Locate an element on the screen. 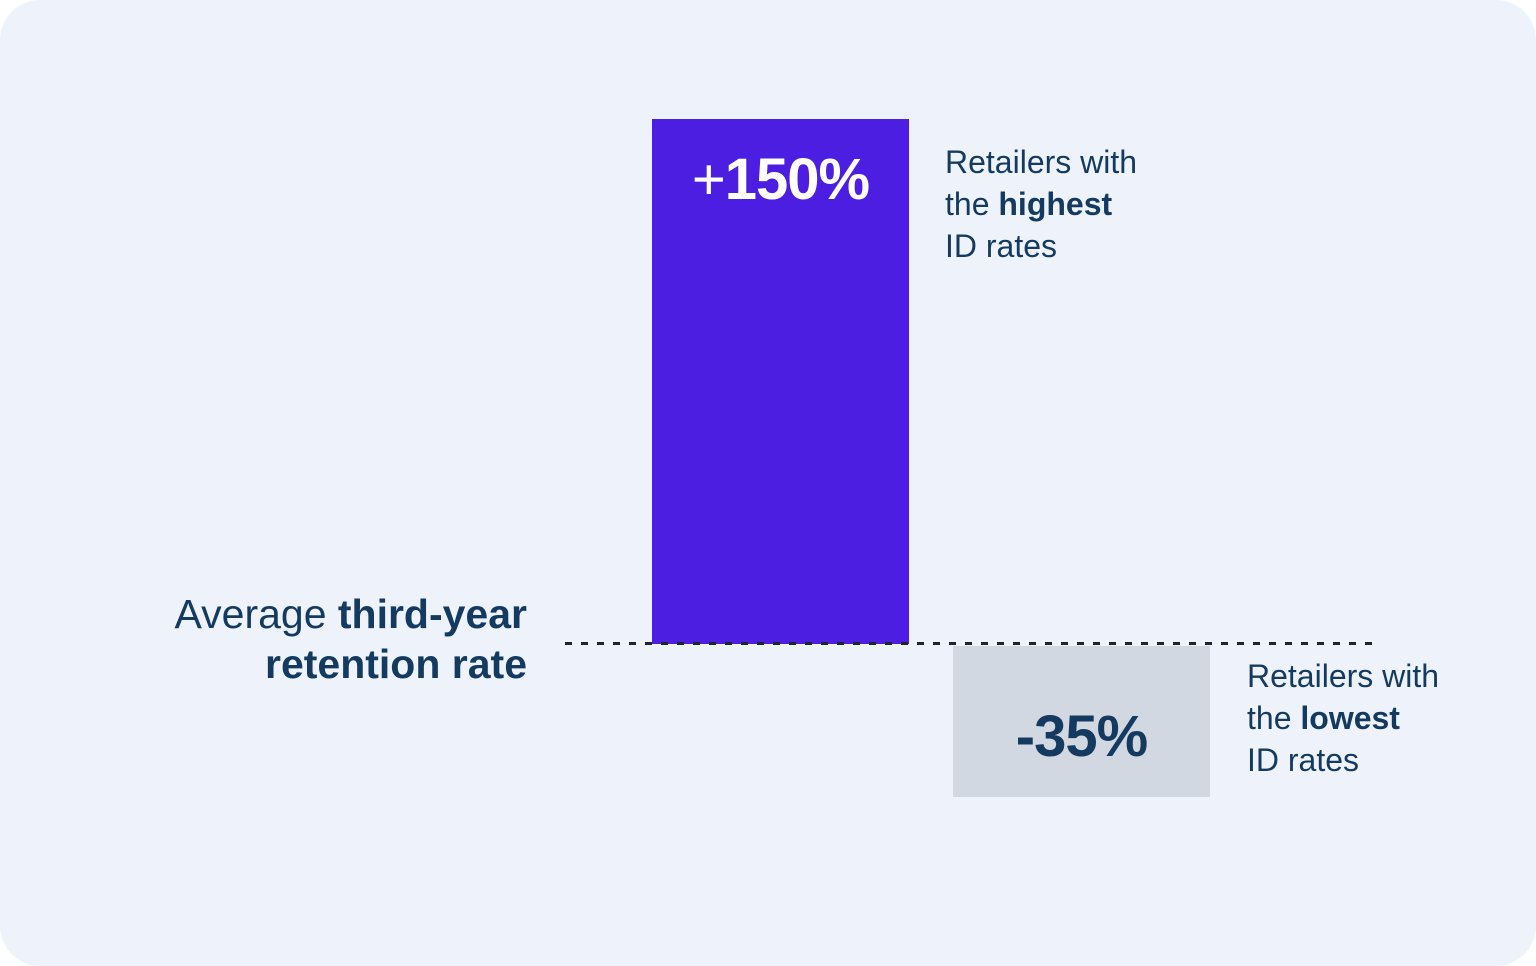  baseline-dashed-line is located at coordinates (970, 643).